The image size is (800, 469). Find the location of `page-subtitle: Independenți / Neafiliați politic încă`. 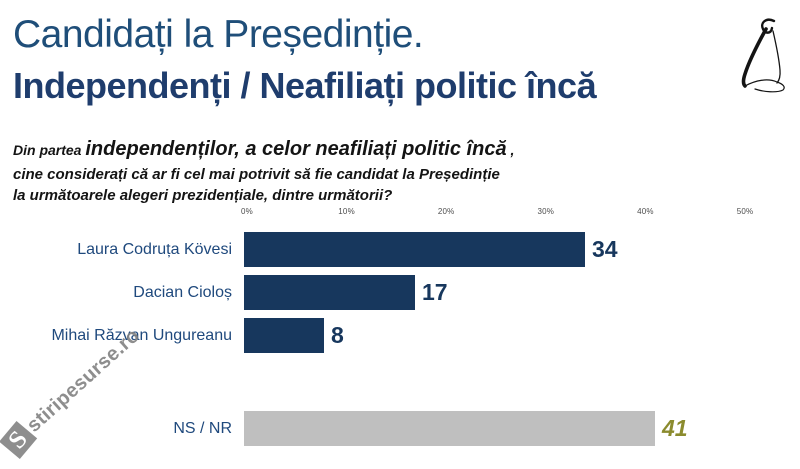

page-subtitle: Independenți / Neafiliați politic încă is located at coordinates (305, 85).